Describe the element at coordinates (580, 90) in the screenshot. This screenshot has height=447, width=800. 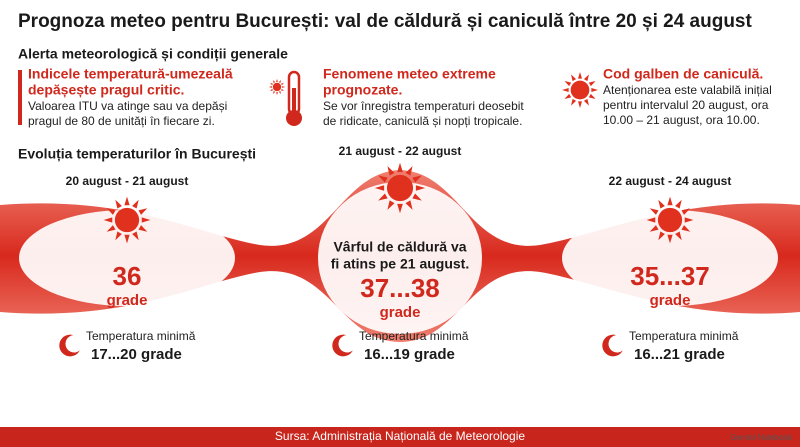
I see `sun-icon` at that location.